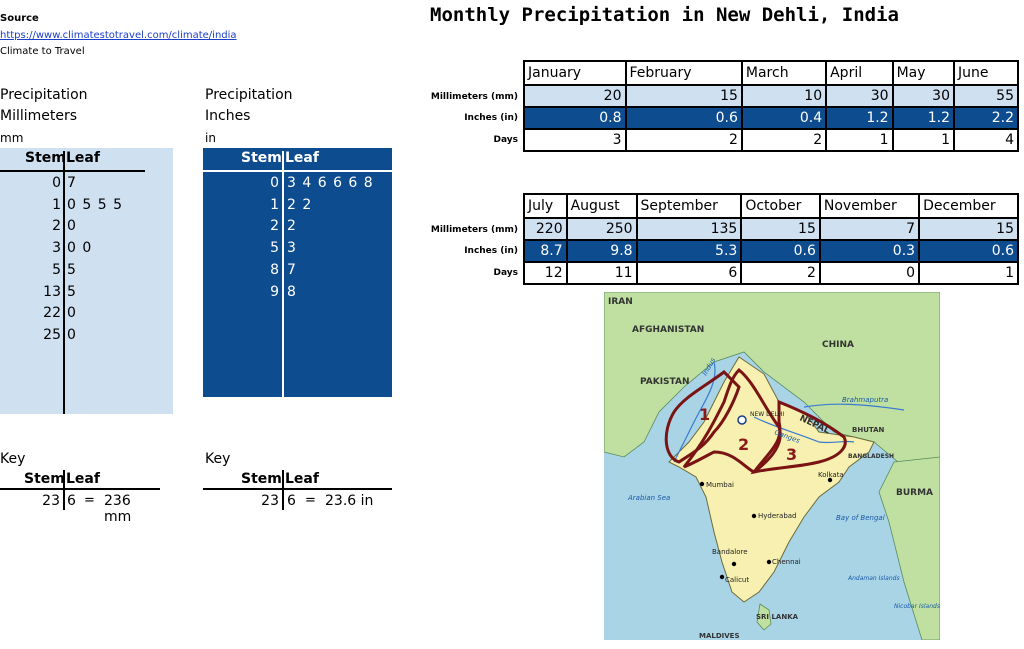  Describe the element at coordinates (868, 430) in the screenshot. I see `map-label-bhutan: BHUTAN` at that location.